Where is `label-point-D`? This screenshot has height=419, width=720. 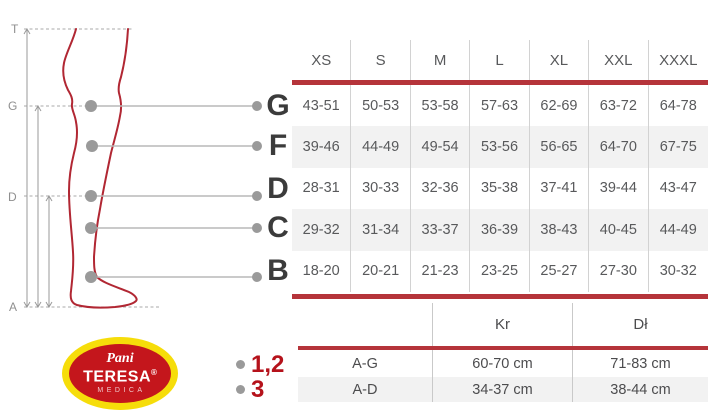
label-point-D is located at coordinates (257, 196).